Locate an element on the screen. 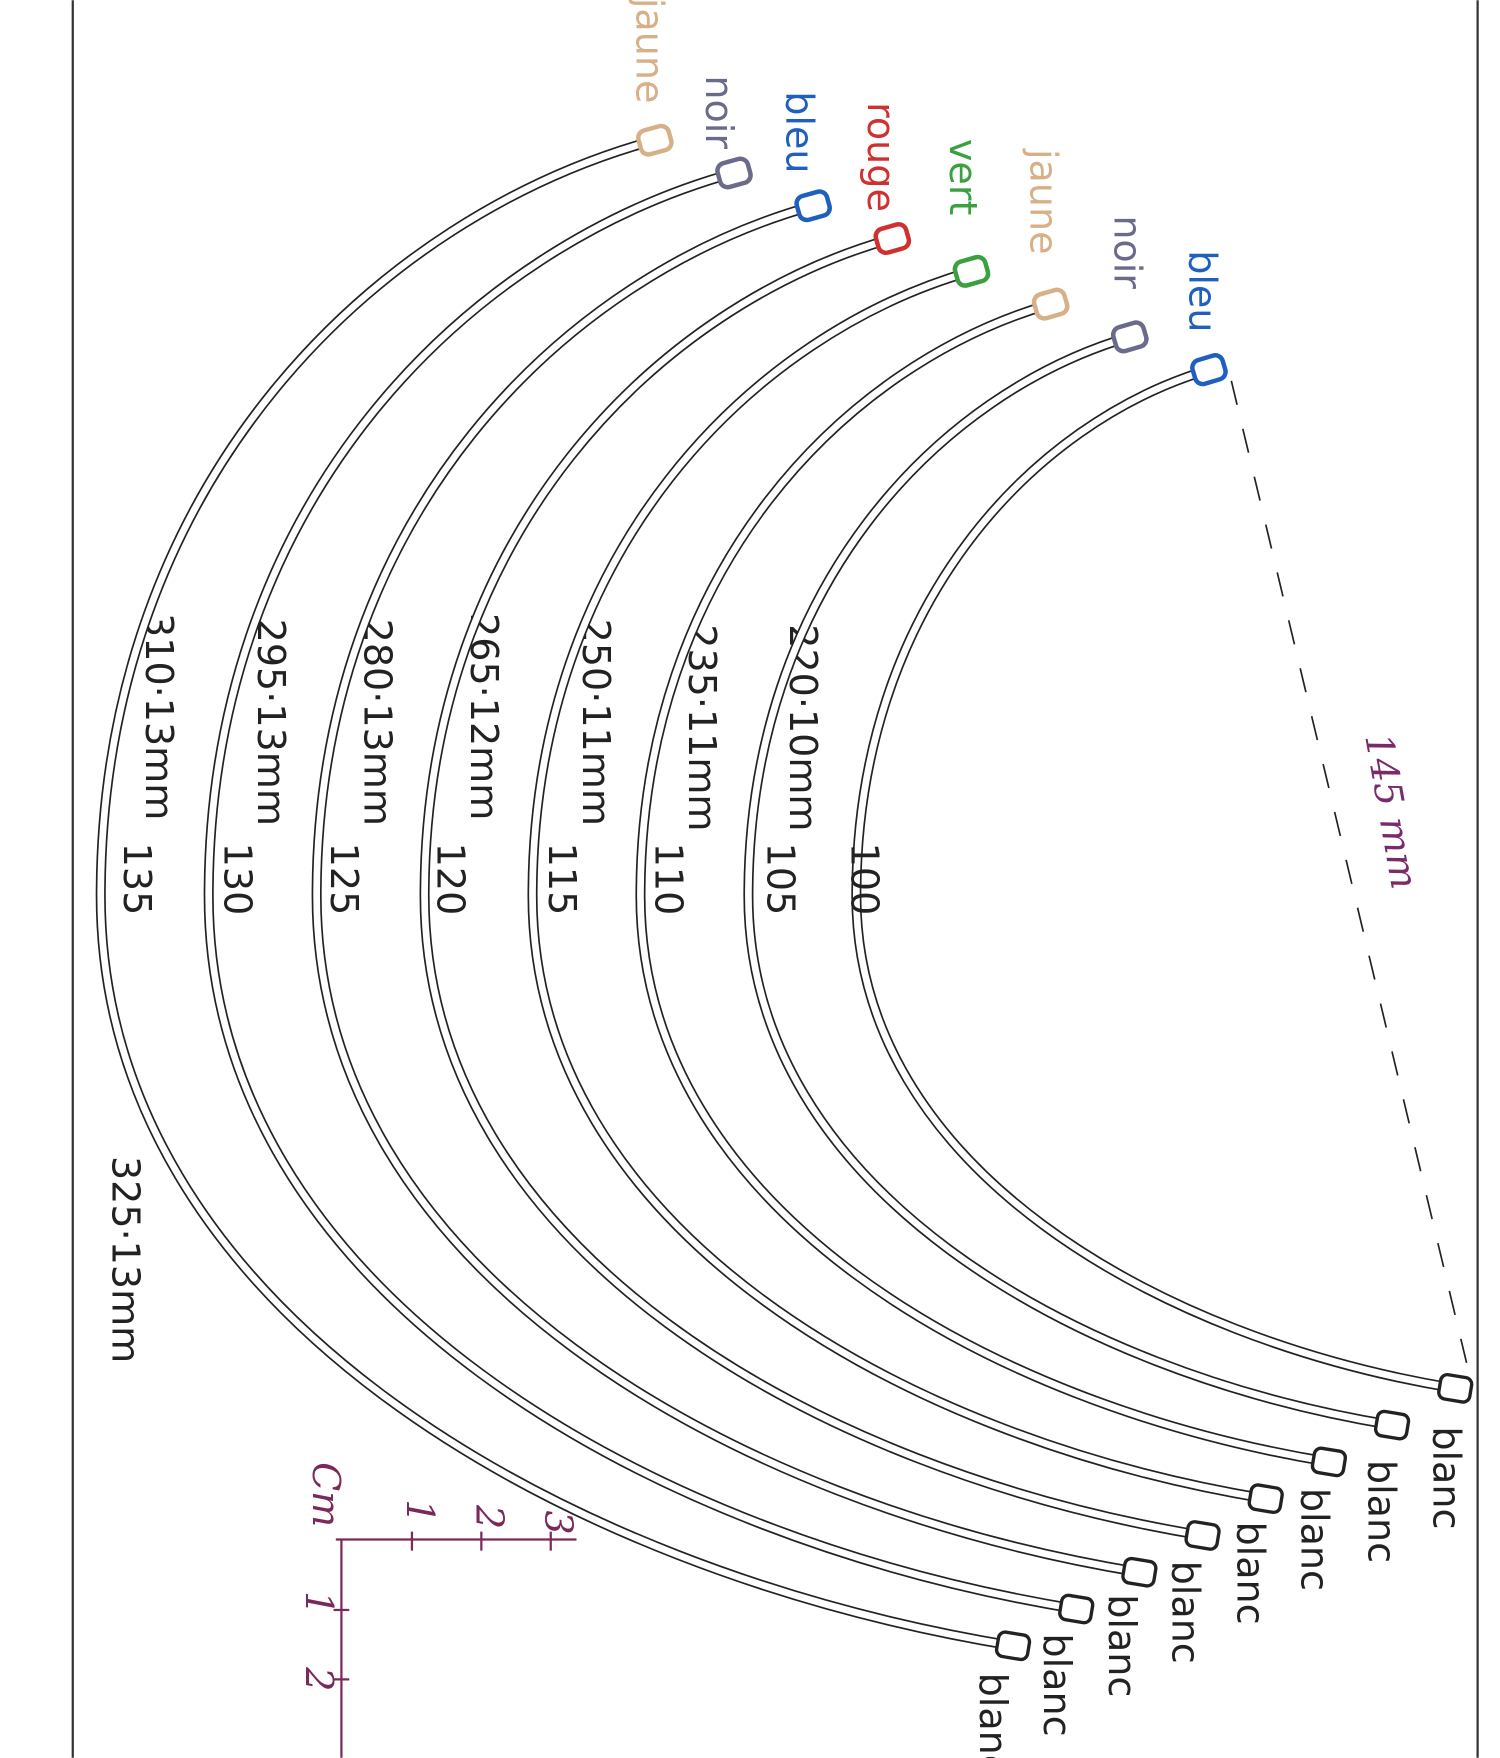  length-label: 310·13mm is located at coordinates (159, 716).